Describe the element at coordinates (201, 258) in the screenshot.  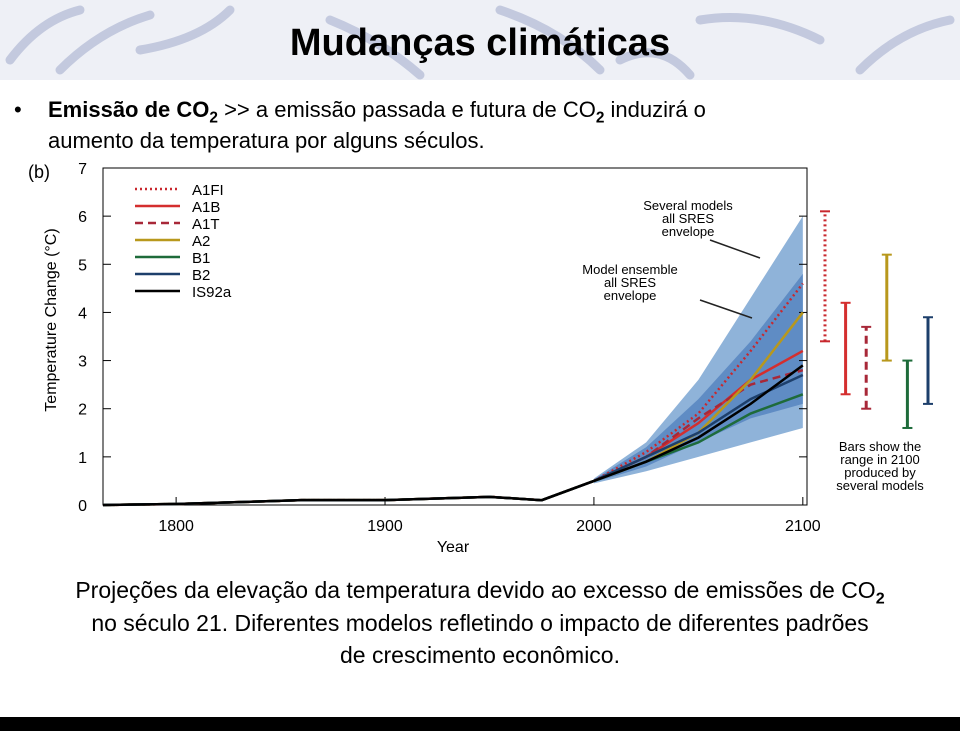
I see `legend-label: B1` at that location.